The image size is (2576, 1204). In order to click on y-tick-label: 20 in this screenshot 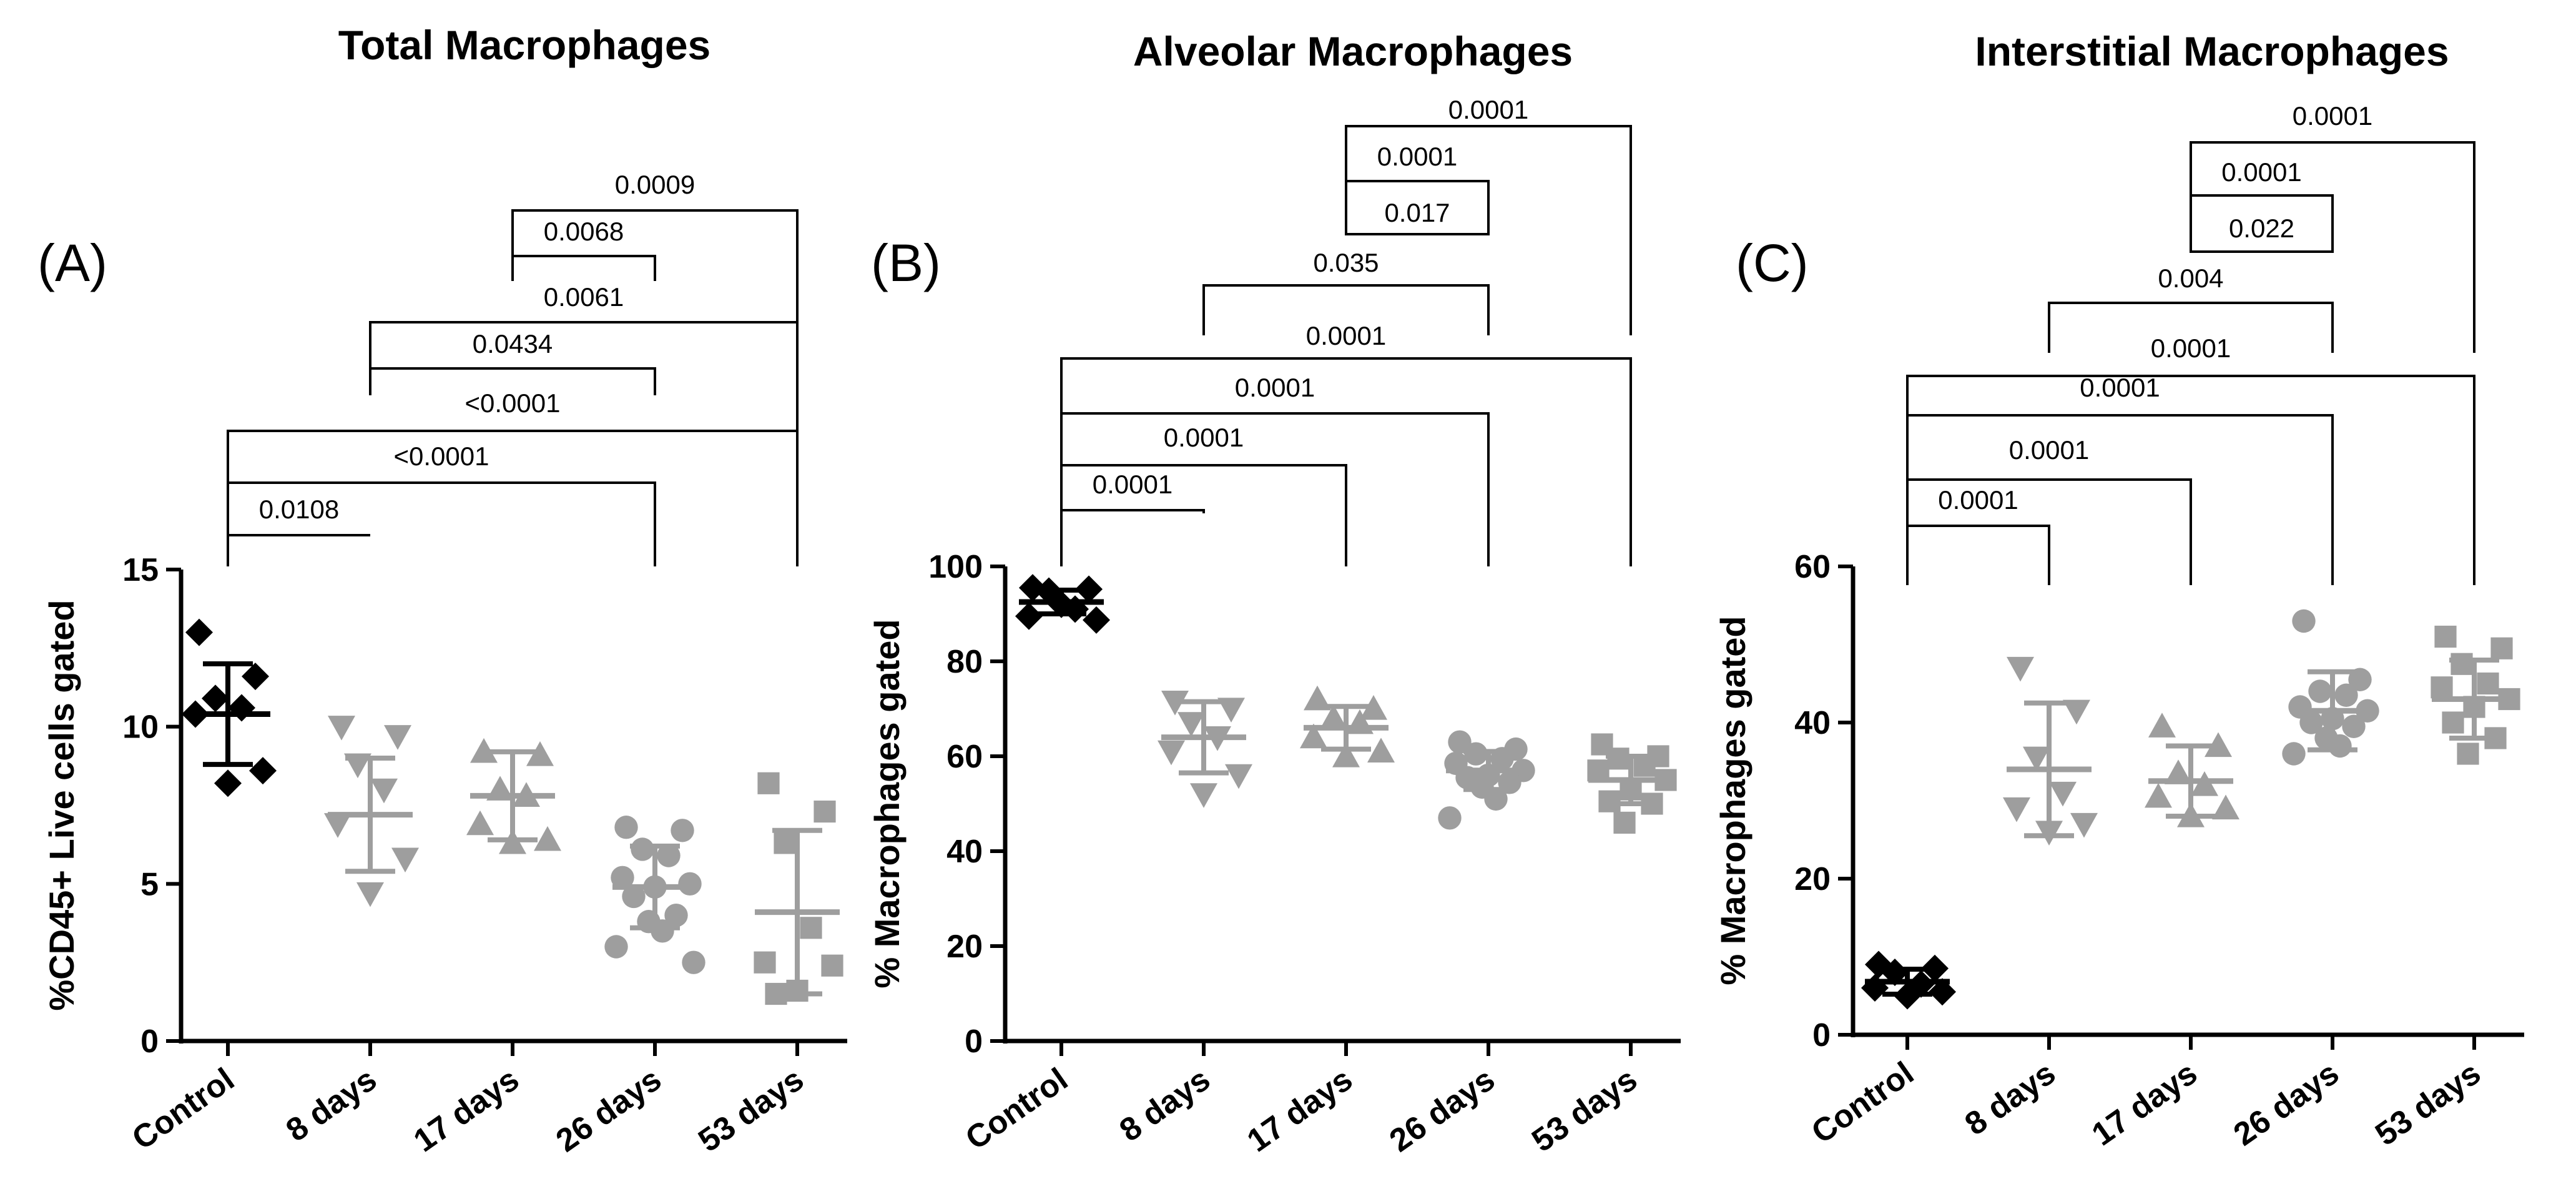, I will do `click(964, 947)`.